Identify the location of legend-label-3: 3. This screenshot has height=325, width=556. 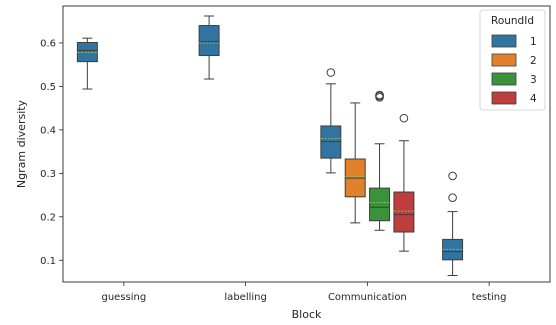
(533, 80).